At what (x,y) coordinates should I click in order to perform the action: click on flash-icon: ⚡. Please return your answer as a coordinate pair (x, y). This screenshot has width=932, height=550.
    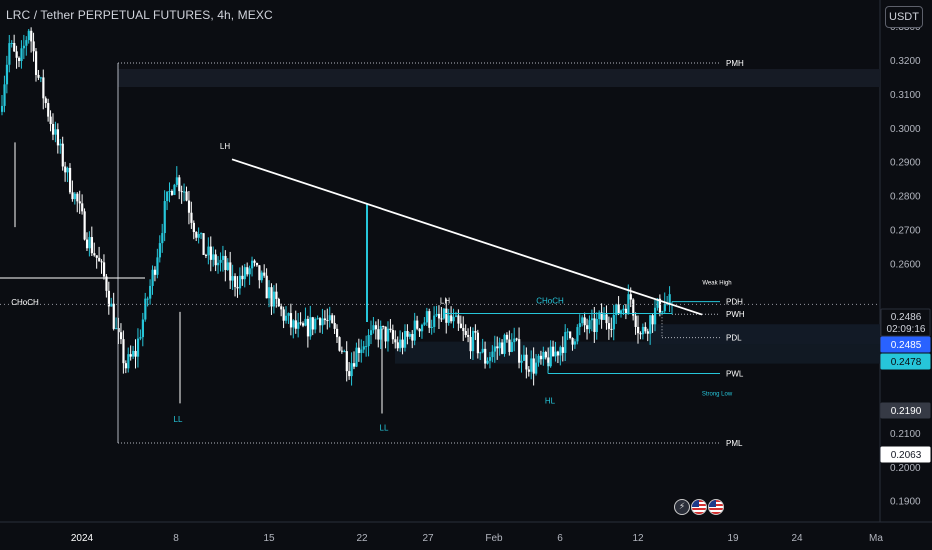
    Looking at the image, I should click on (682, 507).